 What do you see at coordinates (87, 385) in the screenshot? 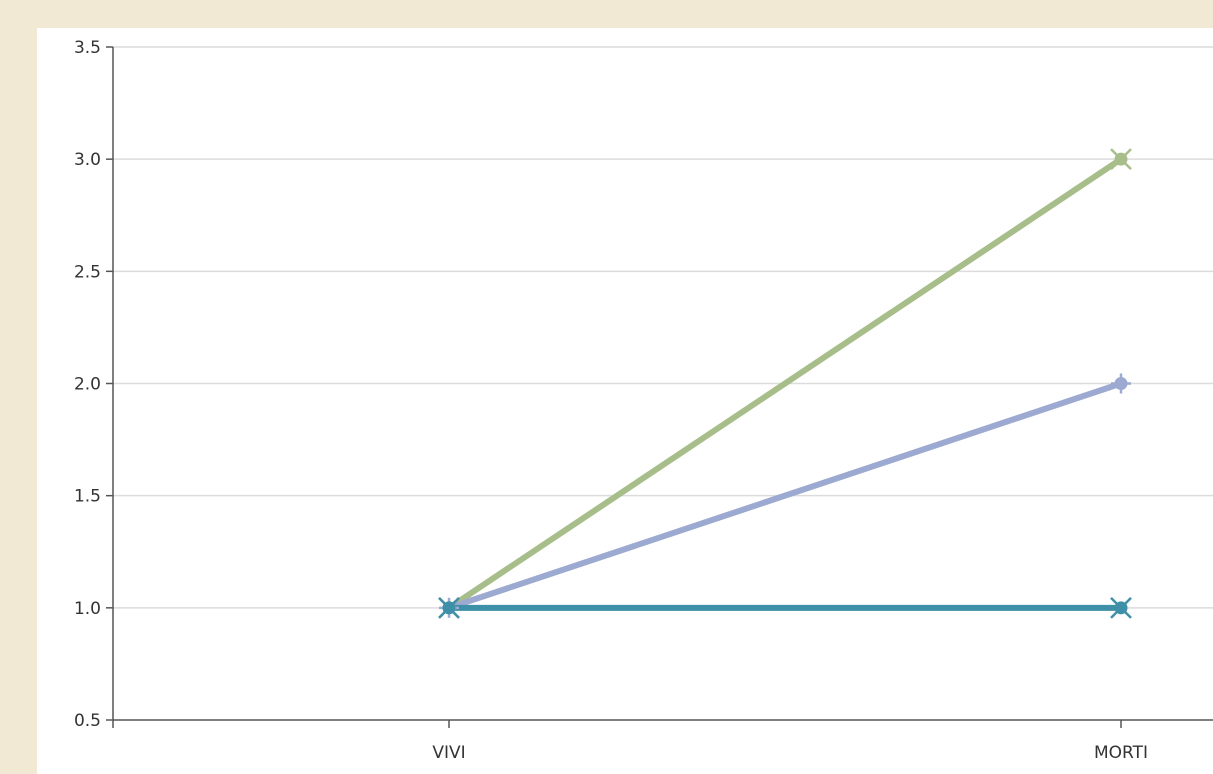
I see `y-tick-label: 2.0` at bounding box center [87, 385].